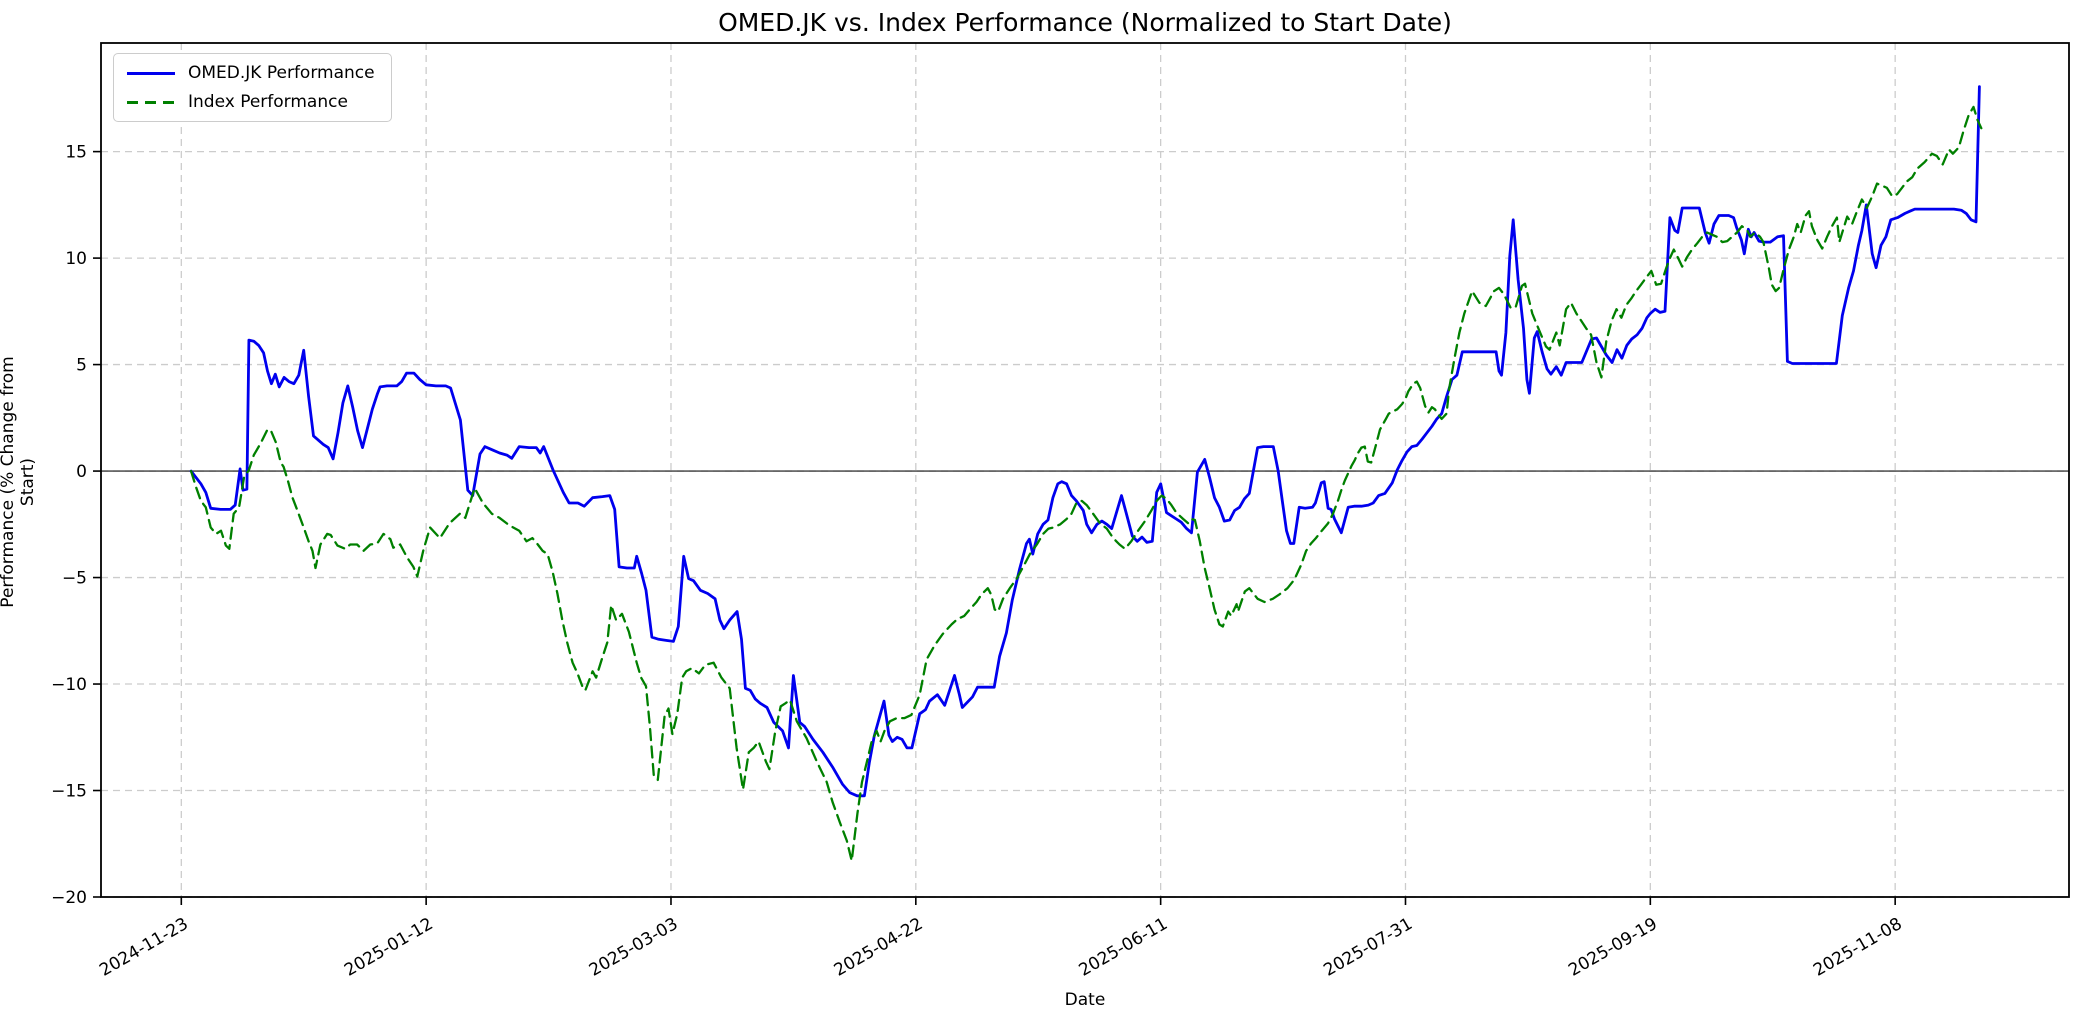  Describe the element at coordinates (76, 153) in the screenshot. I see `y-tick-label: 15` at that location.